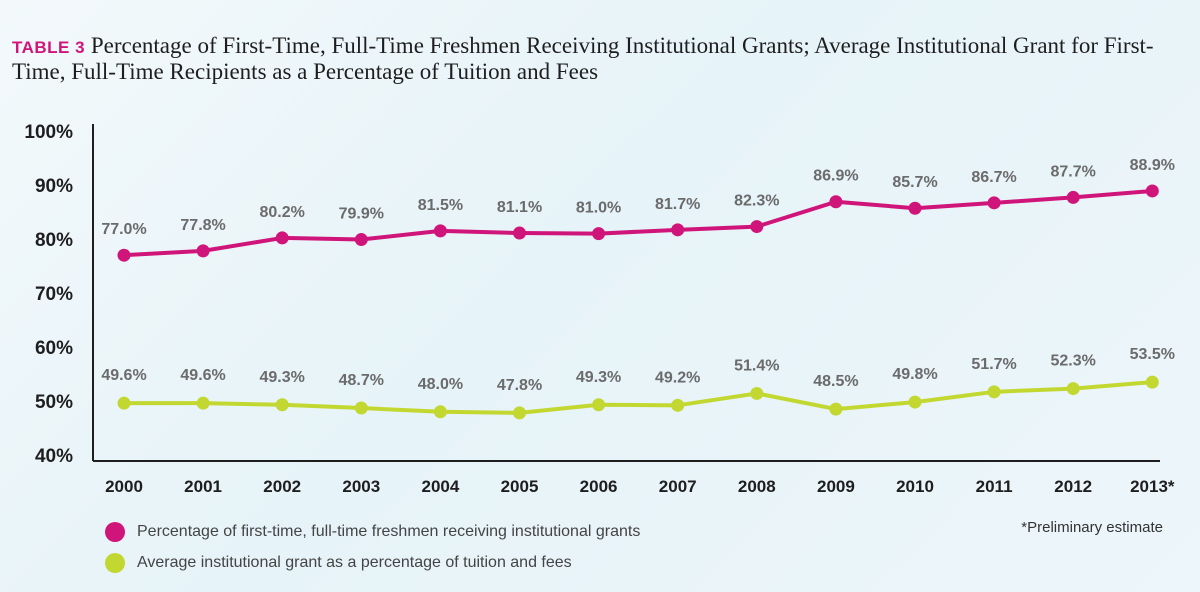  I want to click on data-label: 77.8%, so click(202, 225).